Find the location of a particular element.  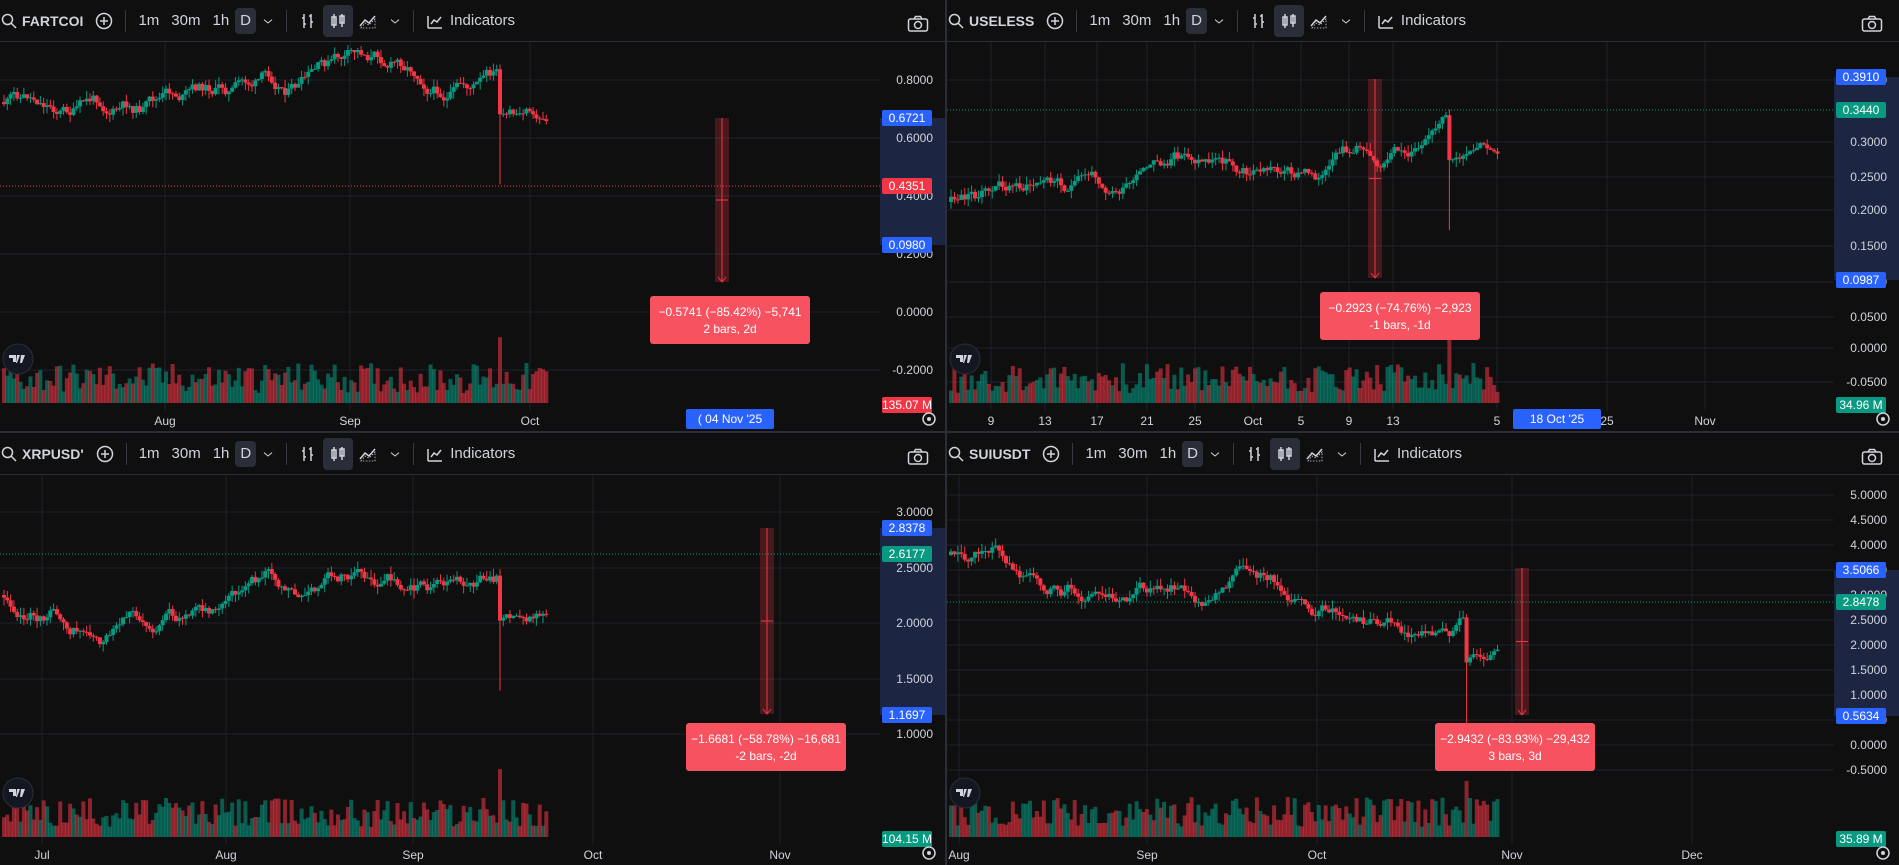

measure-tool: −0.2923 (−74.76%) −2,923-1 bars, -1d is located at coordinates (1400, 209).